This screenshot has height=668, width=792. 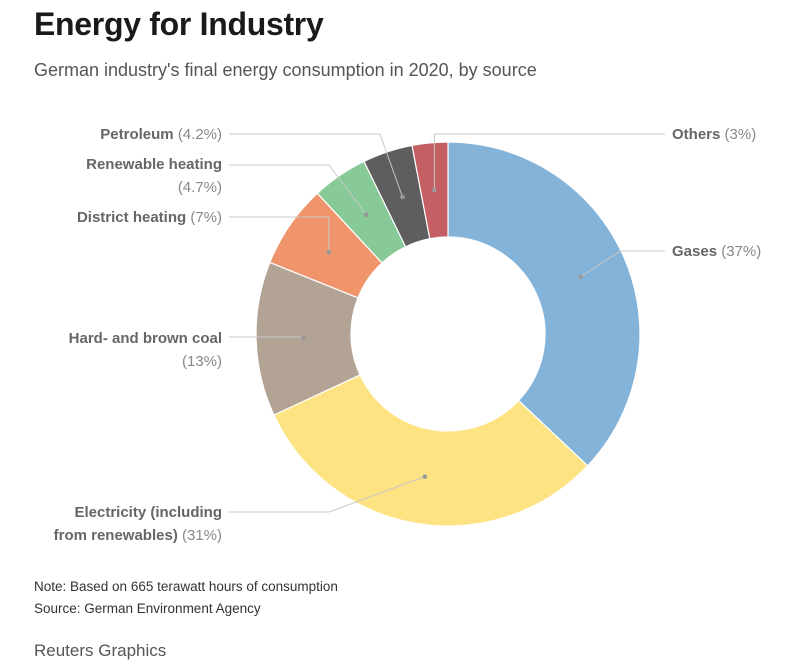 What do you see at coordinates (154, 176) in the screenshot?
I see `slice-label: Renewable heating (4.7%)` at bounding box center [154, 176].